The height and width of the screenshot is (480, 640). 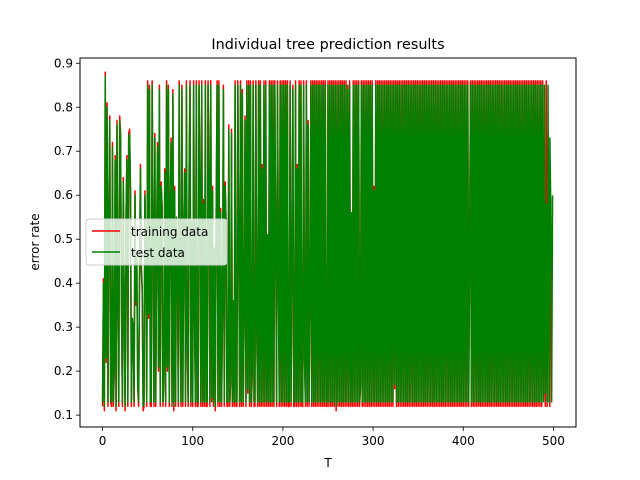 I want to click on legend-box, so click(x=156, y=242).